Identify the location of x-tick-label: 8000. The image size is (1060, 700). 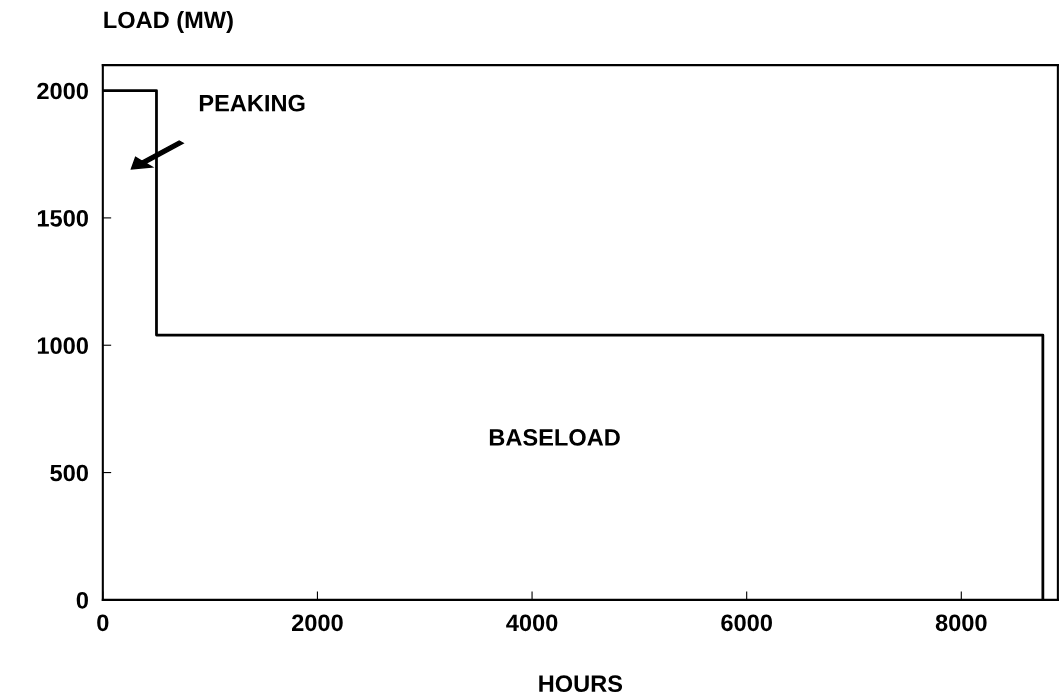
(961, 623).